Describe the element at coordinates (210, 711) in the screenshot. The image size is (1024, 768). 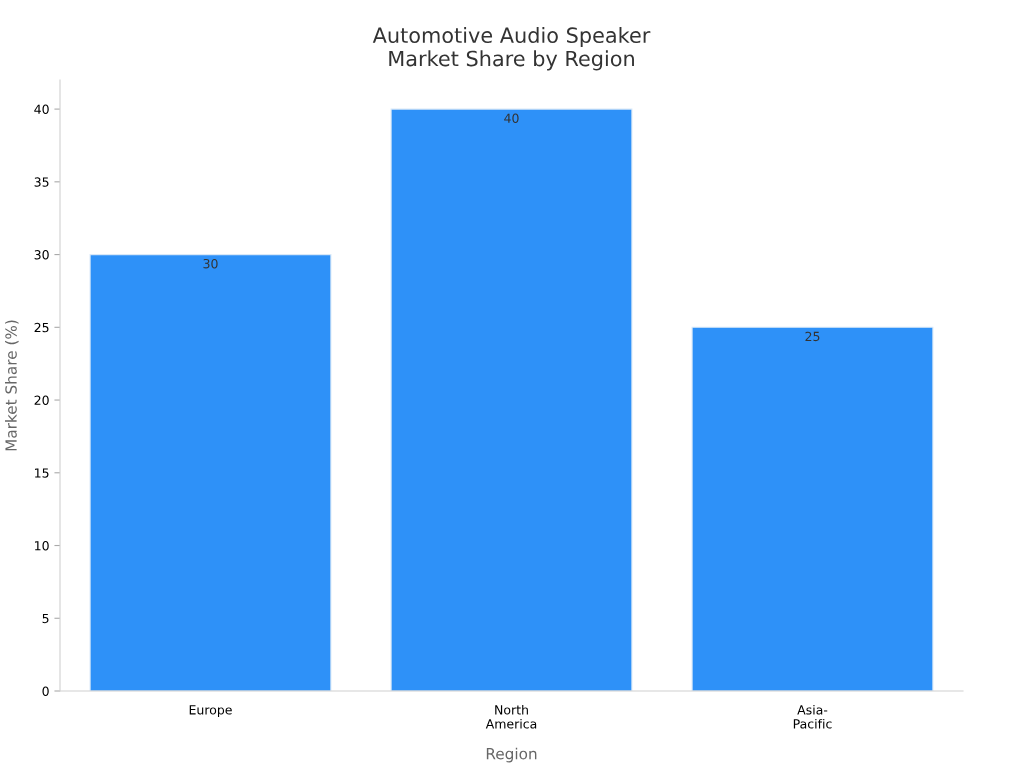
I see `x-tick-label: Europe` at that location.